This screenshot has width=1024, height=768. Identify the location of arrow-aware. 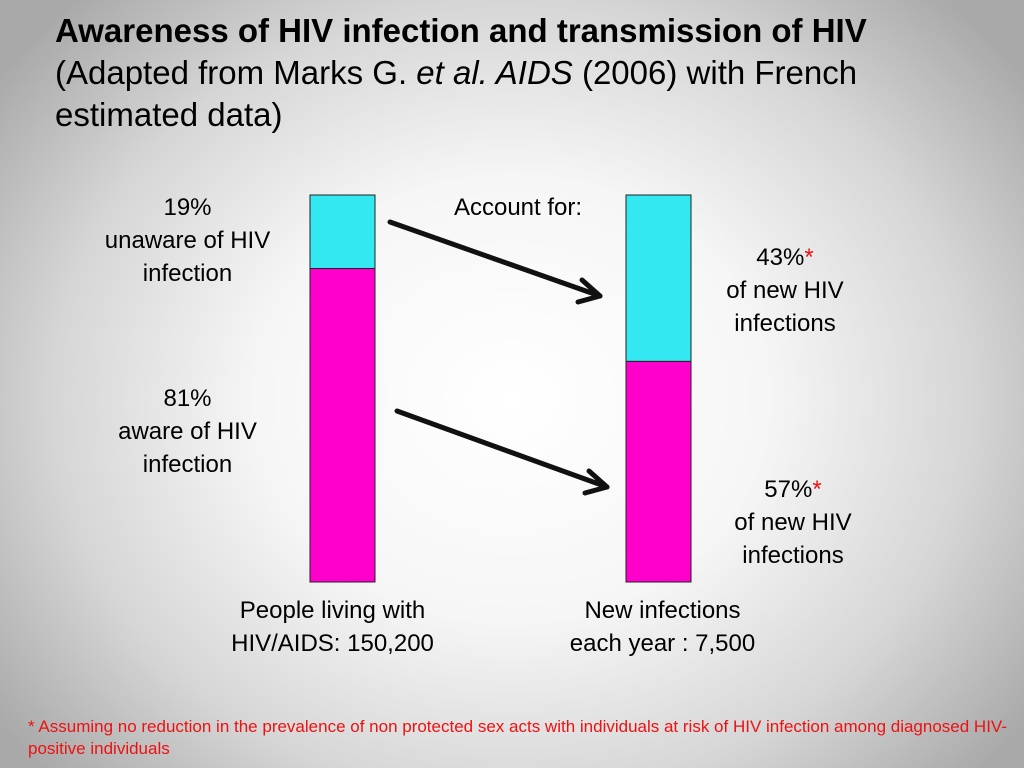
(502, 452).